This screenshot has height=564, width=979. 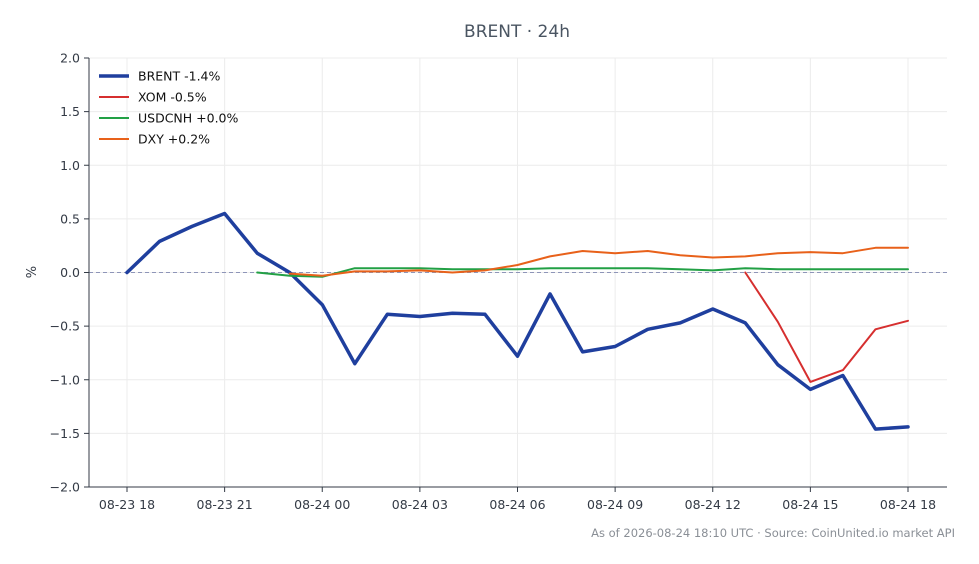 What do you see at coordinates (65, 379) in the screenshot?
I see `y-tick-label: −1.0` at bounding box center [65, 379].